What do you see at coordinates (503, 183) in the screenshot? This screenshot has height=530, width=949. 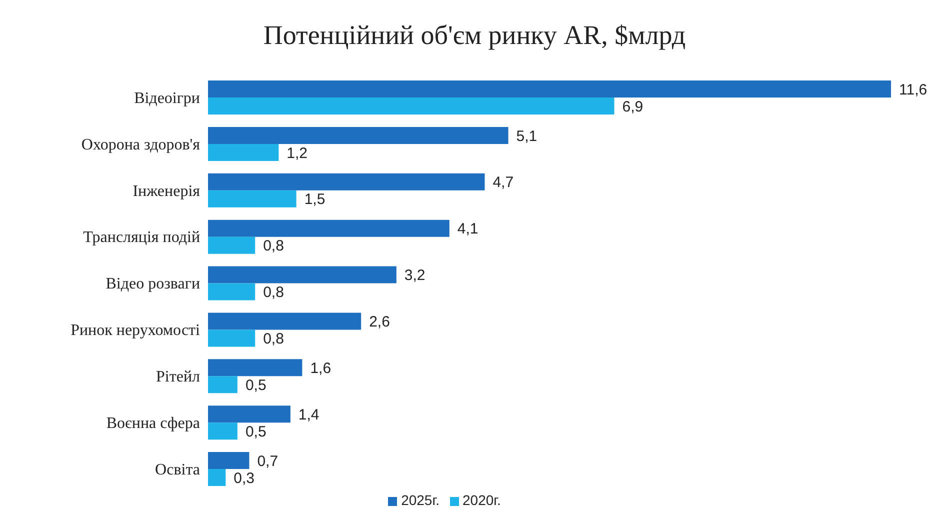 I see `data-label: 4,7` at bounding box center [503, 183].